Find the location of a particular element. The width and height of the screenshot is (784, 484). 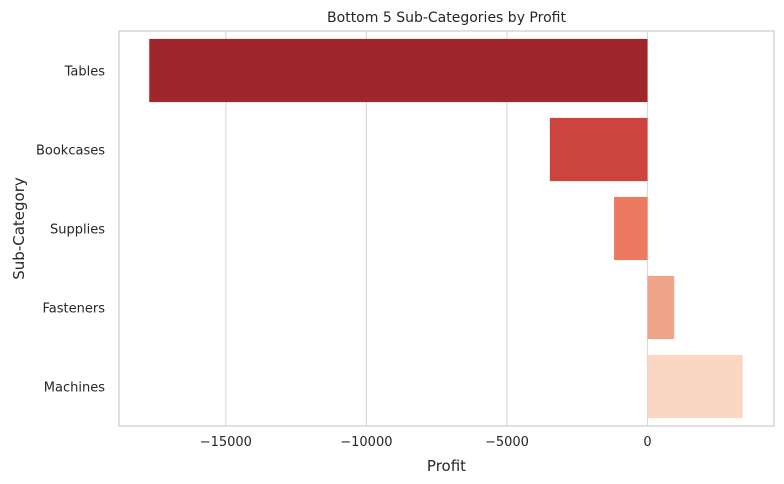

x-axis-title: Profit is located at coordinates (446, 466).